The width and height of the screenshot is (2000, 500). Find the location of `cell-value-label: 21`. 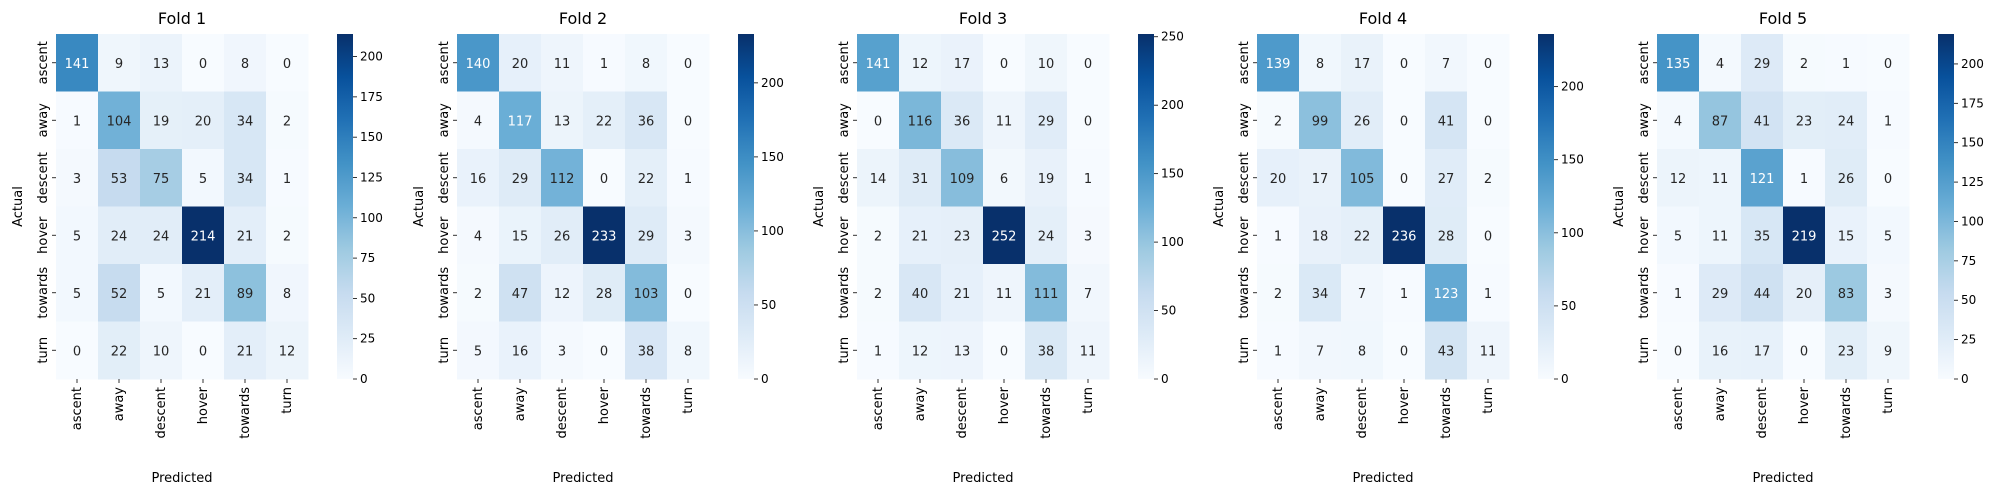

cell-value-label: 21 is located at coordinates (920, 236).